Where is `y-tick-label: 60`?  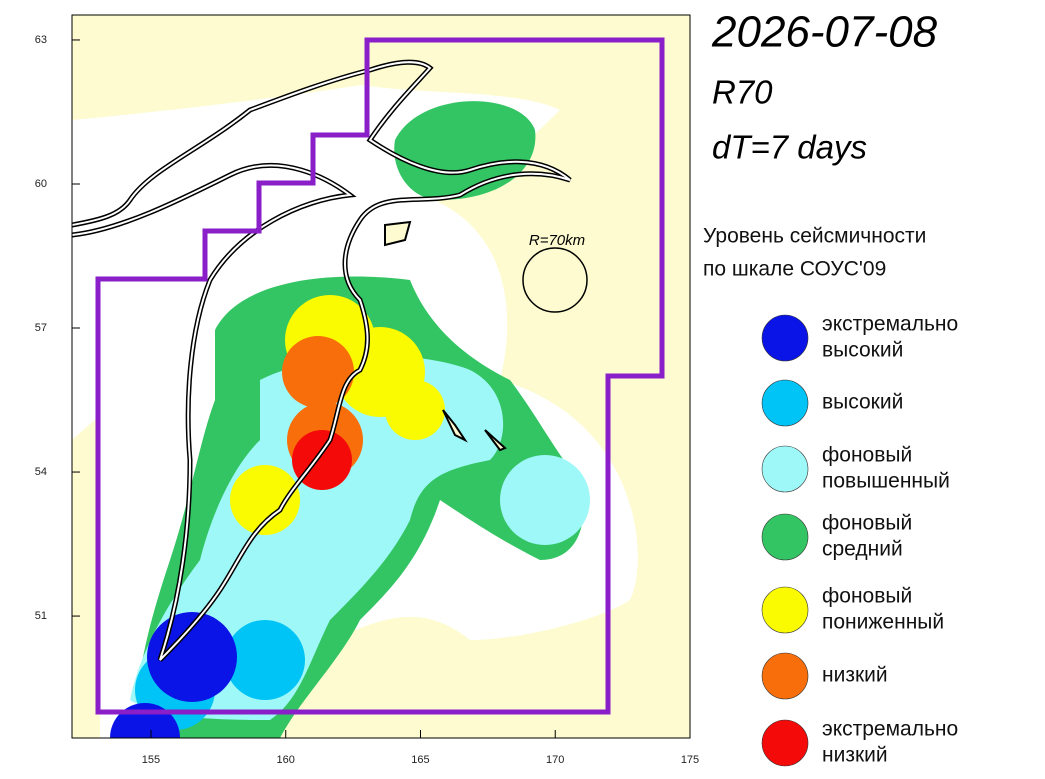
y-tick-label: 60 is located at coordinates (41, 184).